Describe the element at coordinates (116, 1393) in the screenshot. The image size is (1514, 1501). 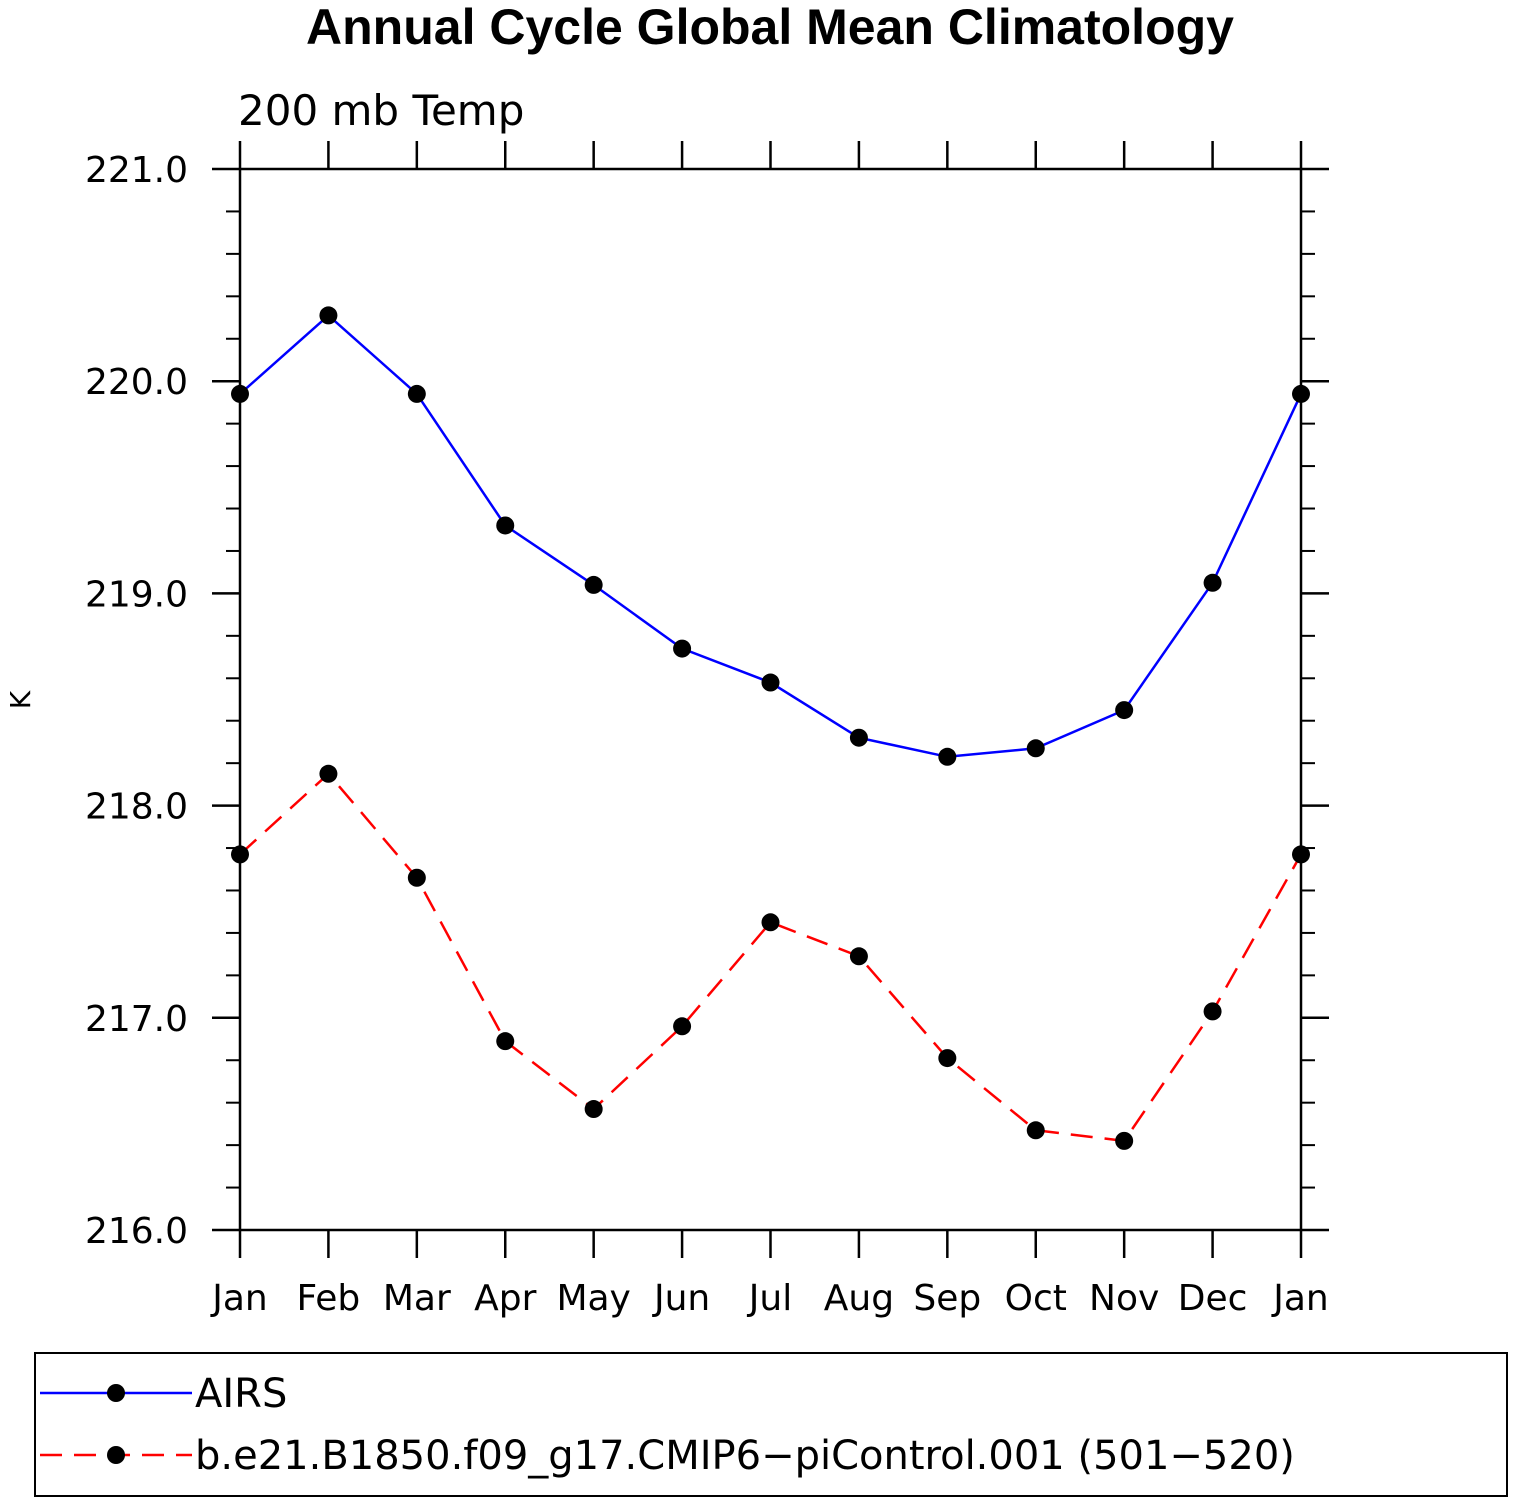
I see `legend-marker-airs` at that location.